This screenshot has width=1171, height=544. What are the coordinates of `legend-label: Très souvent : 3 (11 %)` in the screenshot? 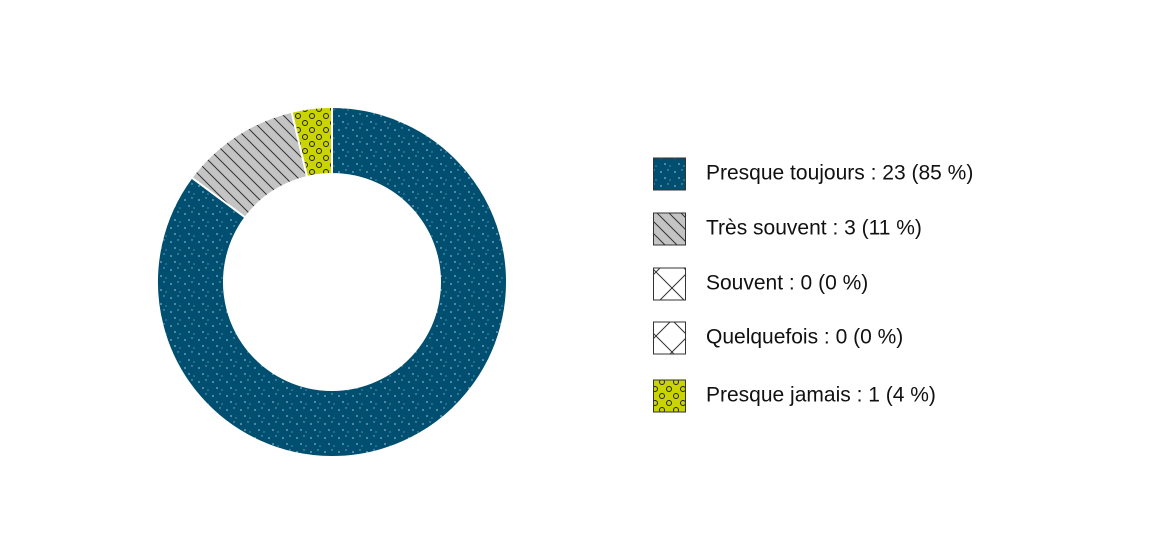 It's located at (814, 228).